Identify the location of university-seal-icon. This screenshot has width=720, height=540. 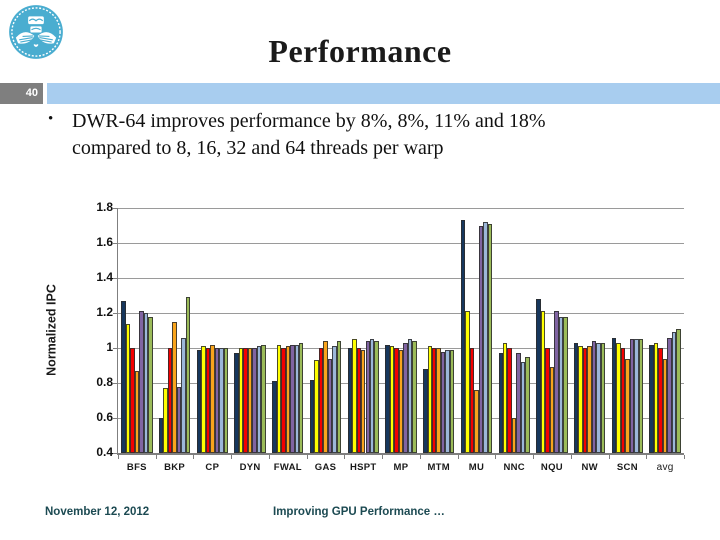
(36, 32).